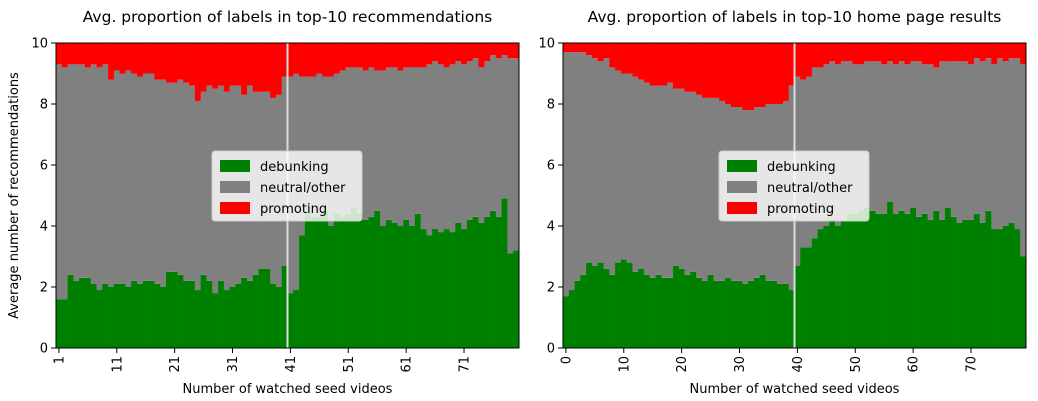 The image size is (1038, 401). What do you see at coordinates (800, 209) in the screenshot?
I see `legend-label: promoting` at bounding box center [800, 209].